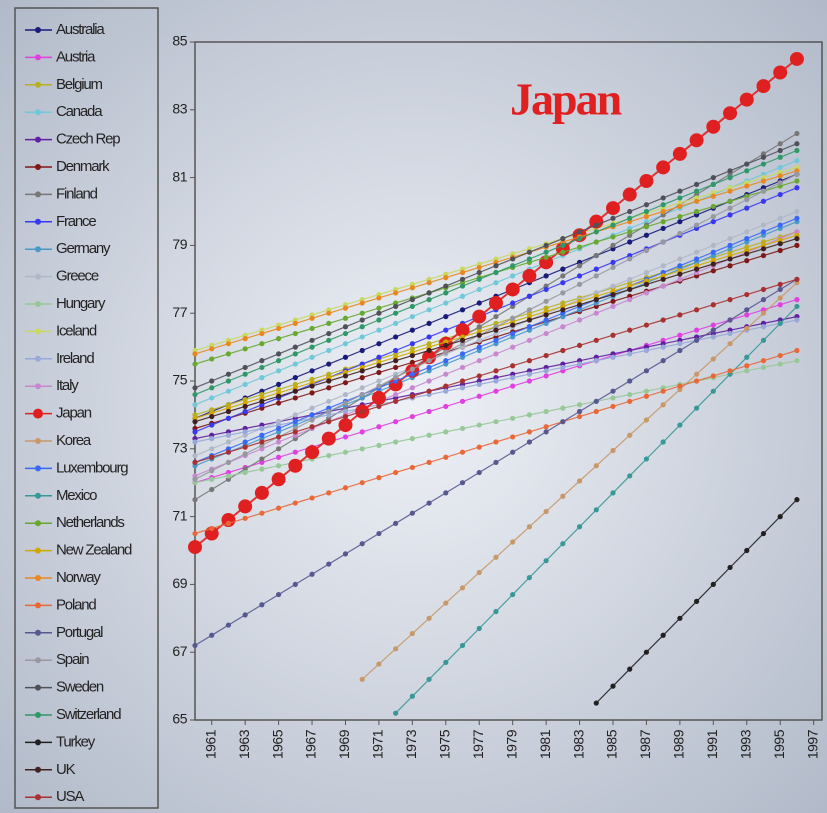 The image size is (827, 813). Describe the element at coordinates (81, 303) in the screenshot. I see `legend-label: Hungary` at that location.